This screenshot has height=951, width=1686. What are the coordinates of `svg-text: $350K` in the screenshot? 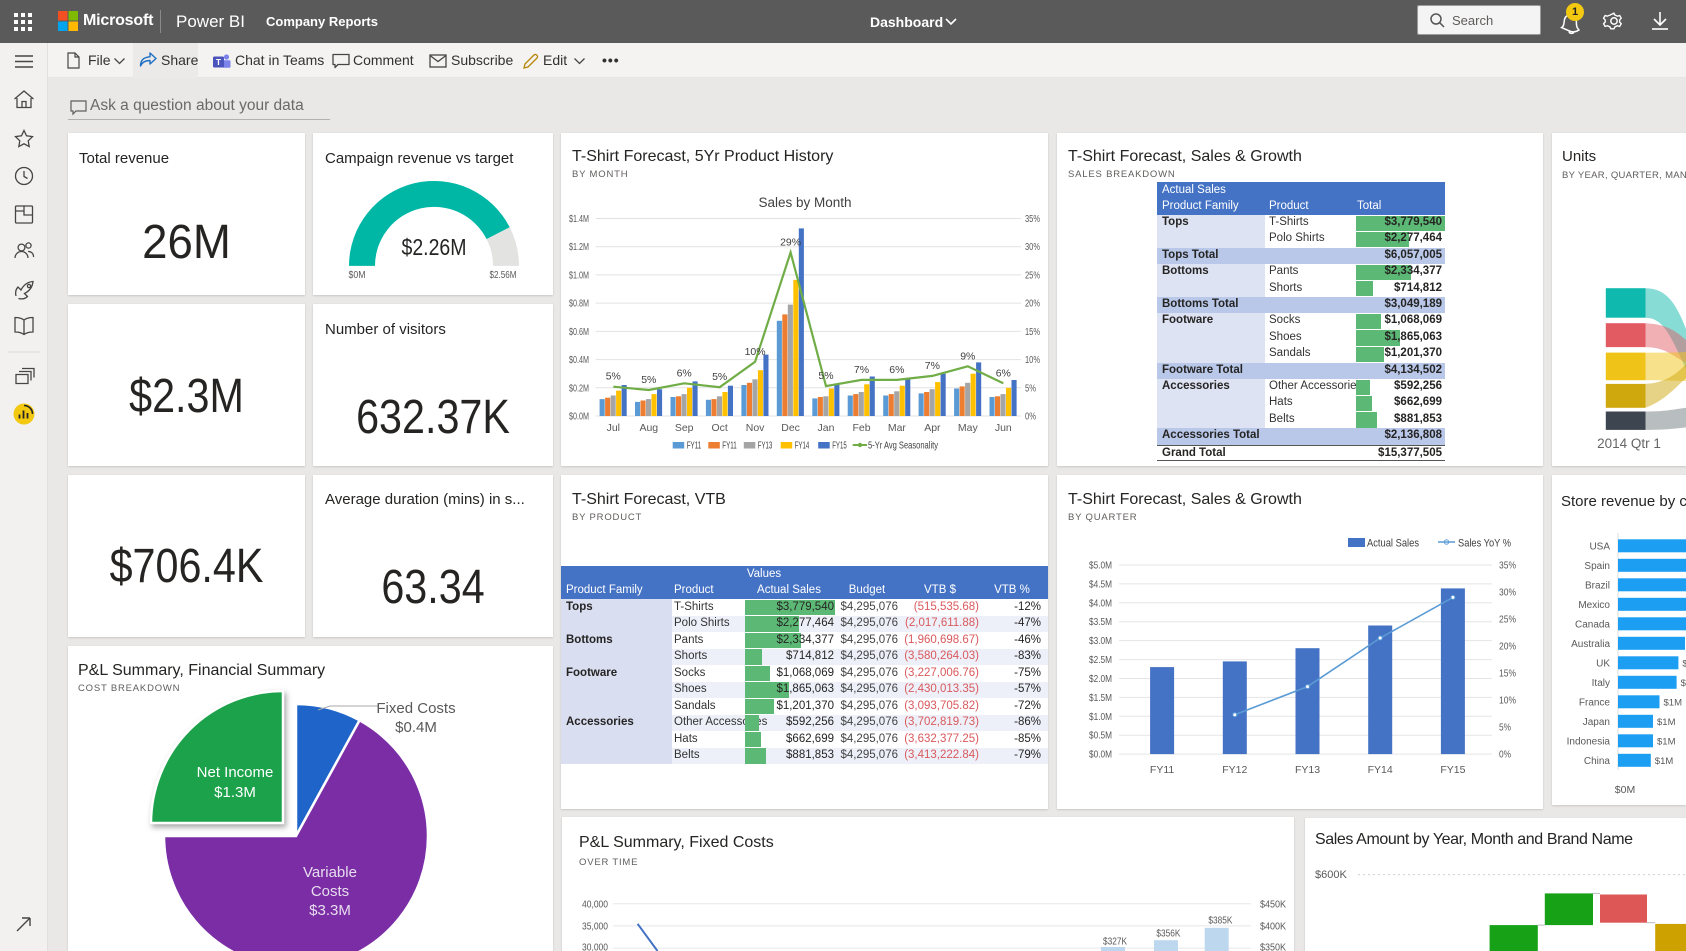 It's located at (1273, 947).